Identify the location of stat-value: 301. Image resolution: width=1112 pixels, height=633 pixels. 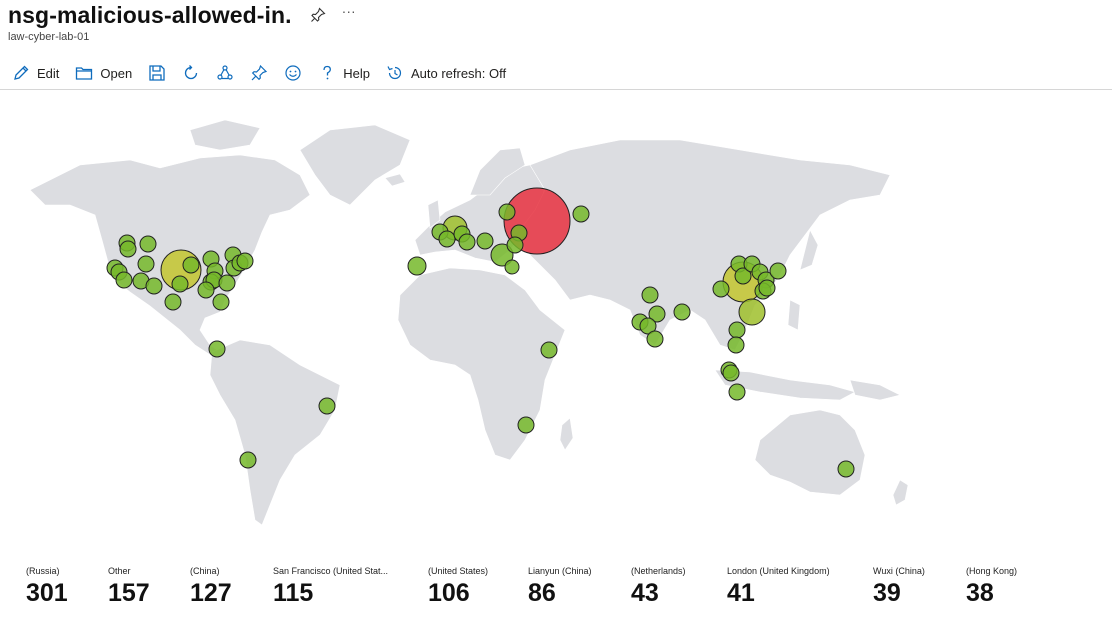
(47, 593).